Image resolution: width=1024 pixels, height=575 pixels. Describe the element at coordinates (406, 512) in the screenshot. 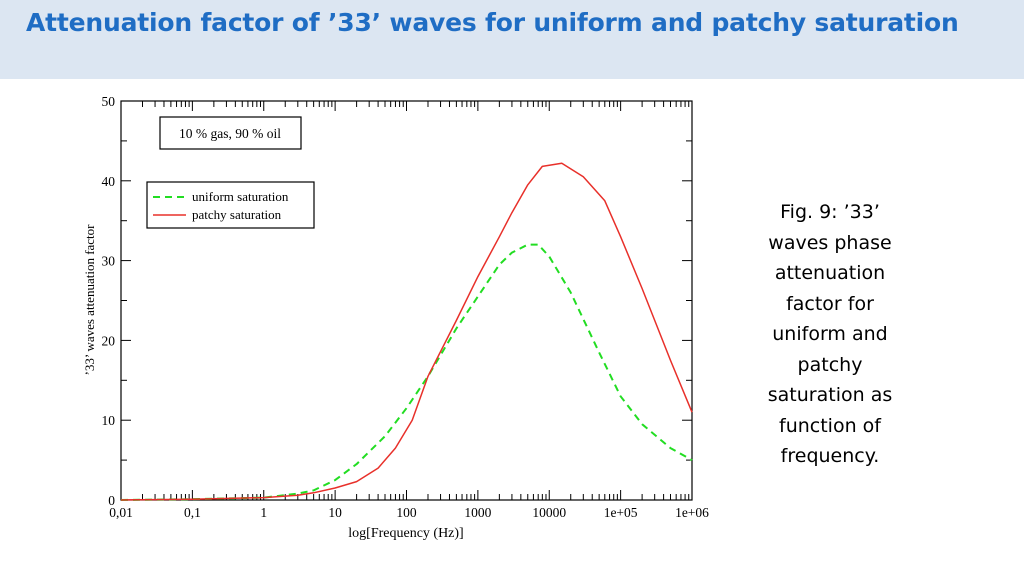

I see `x-tick-label: 100` at that location.